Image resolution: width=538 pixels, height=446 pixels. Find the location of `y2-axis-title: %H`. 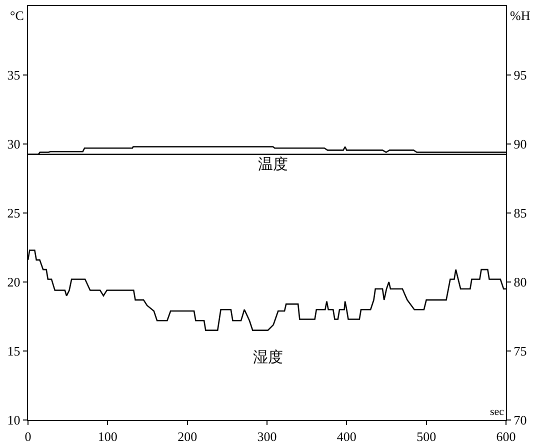

y2-axis-title: %H is located at coordinates (520, 15).